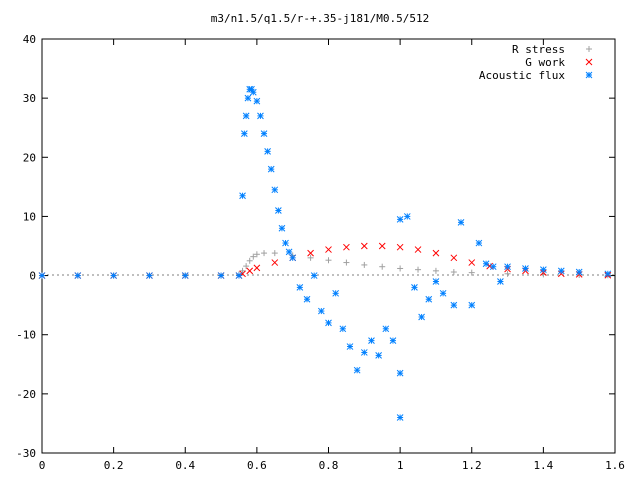 The image size is (640, 480). What do you see at coordinates (26, 394) in the screenshot?
I see `y-tick-label: -20` at bounding box center [26, 394].